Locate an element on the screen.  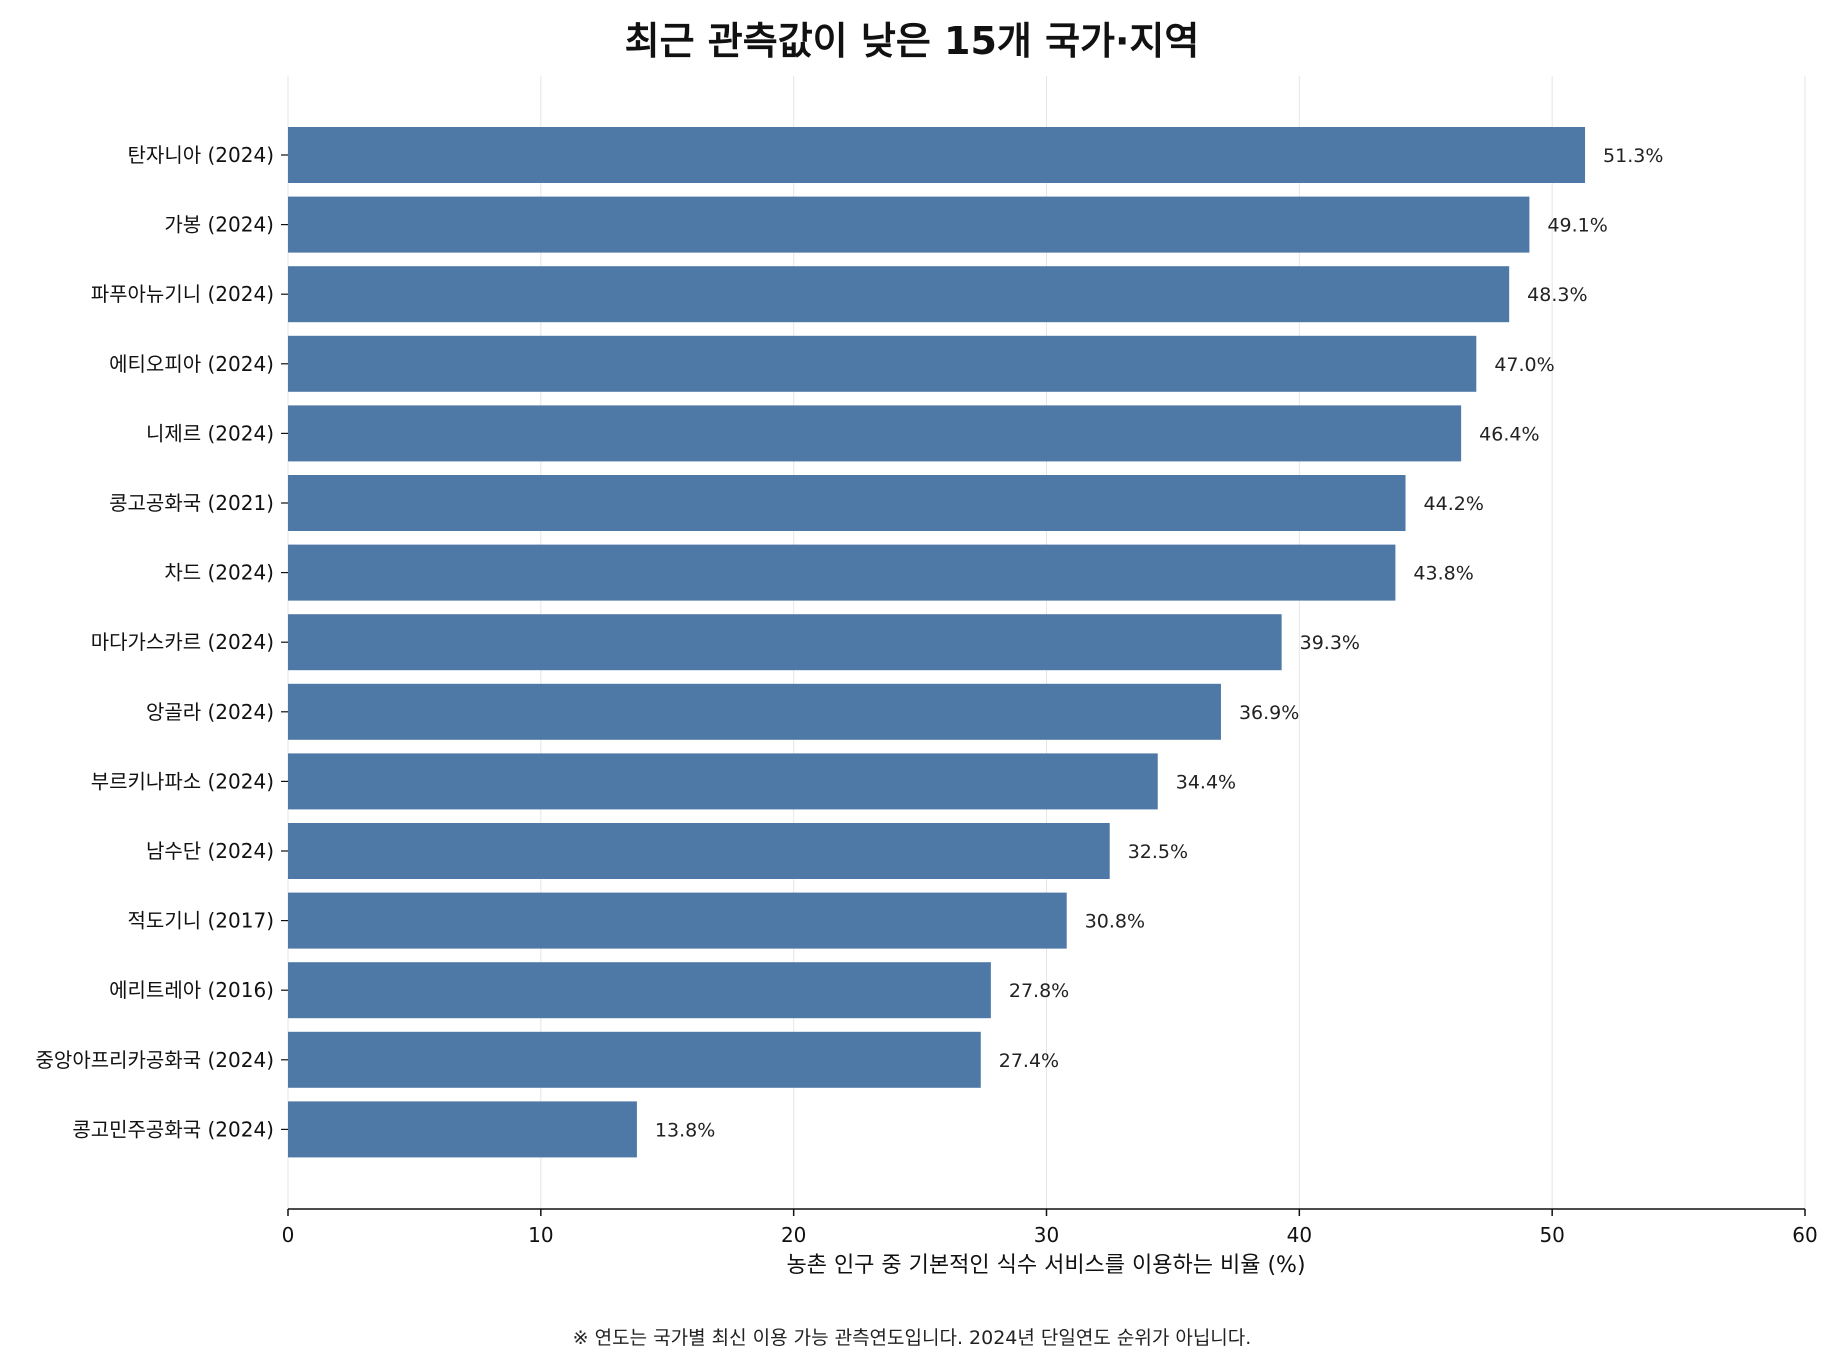
category-label: 남수단 (2024) is located at coordinates (210, 851).